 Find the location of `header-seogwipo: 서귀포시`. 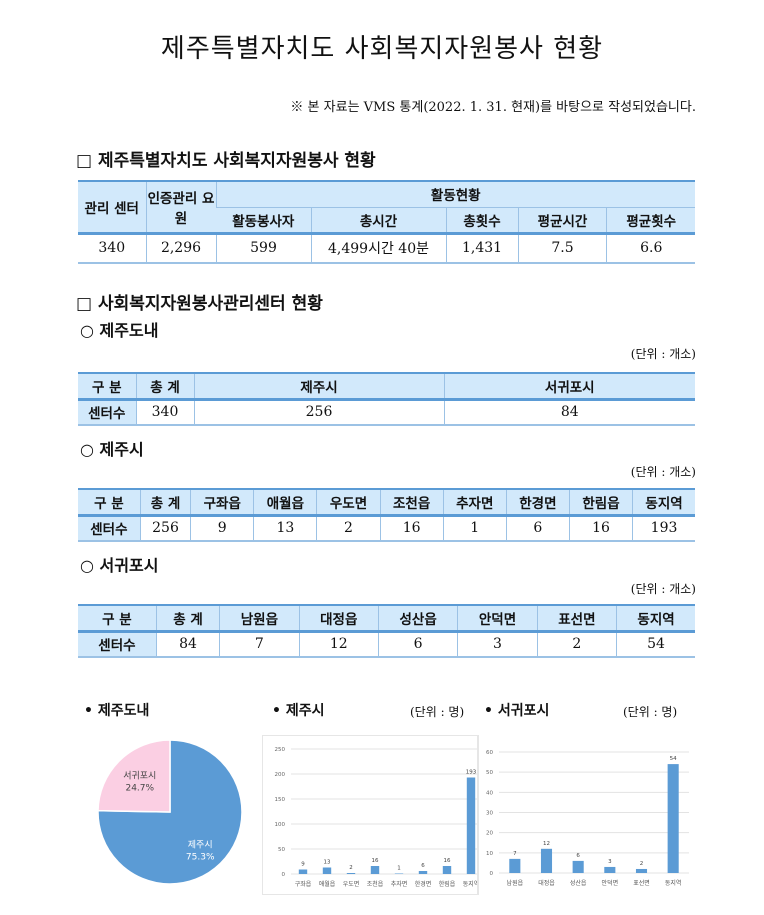

header-seogwipo: 서귀포시 is located at coordinates (569, 386).